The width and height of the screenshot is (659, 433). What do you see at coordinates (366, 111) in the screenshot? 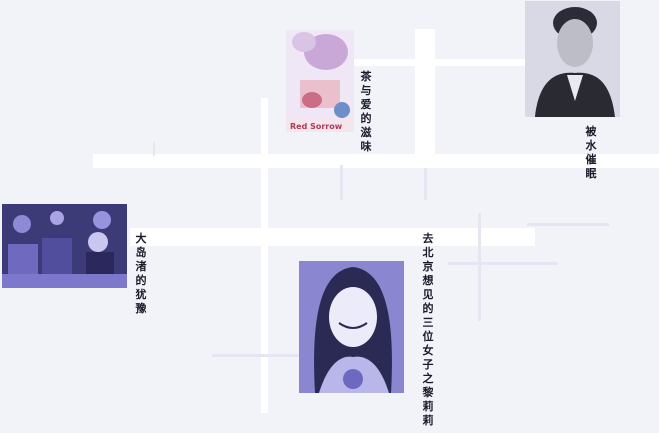
I see `tea-and-love-label: 茶与爱的滋味` at bounding box center [366, 111].